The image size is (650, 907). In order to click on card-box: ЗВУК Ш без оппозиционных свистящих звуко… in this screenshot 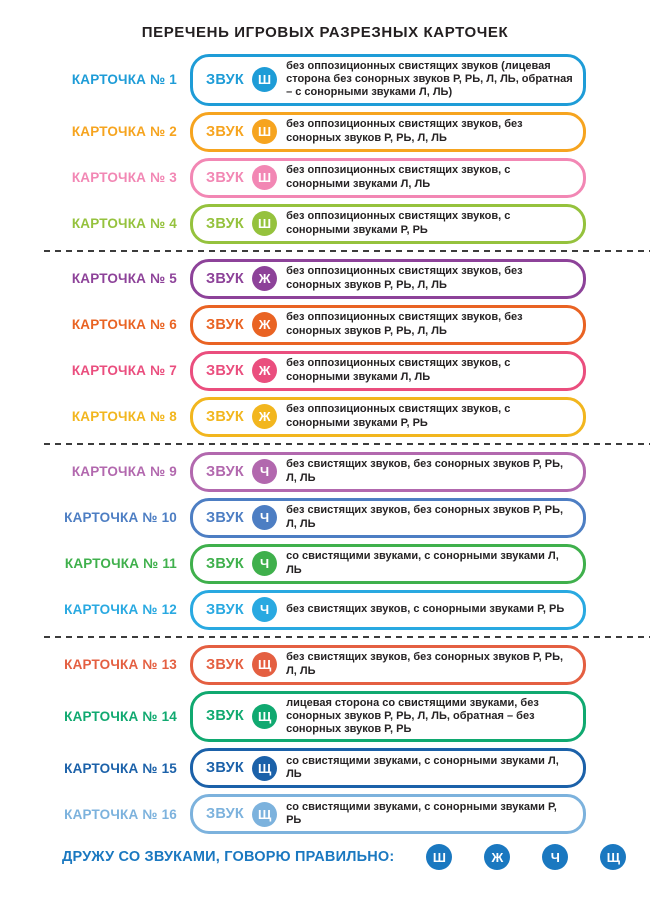, I will do `click(388, 177)`.